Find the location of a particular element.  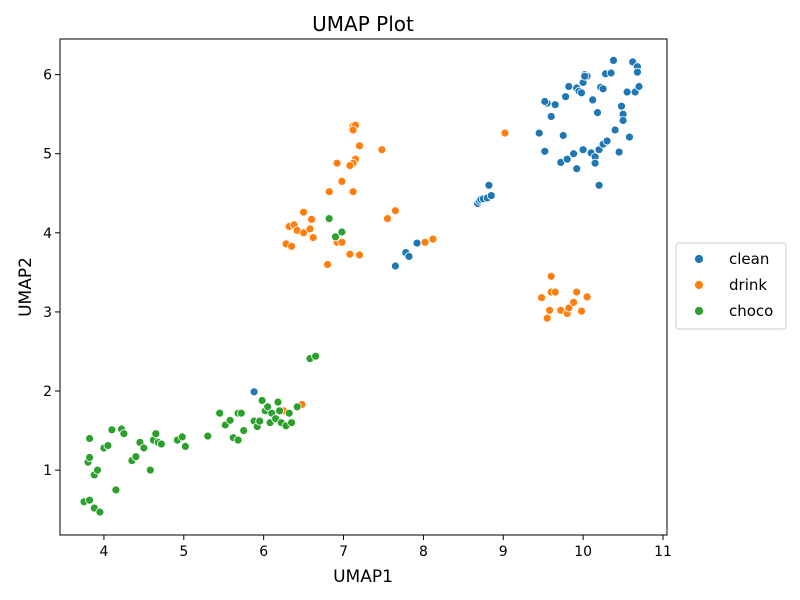

y-axis-ticks: 1 2 3 4 5 6 is located at coordinates (51, 273).